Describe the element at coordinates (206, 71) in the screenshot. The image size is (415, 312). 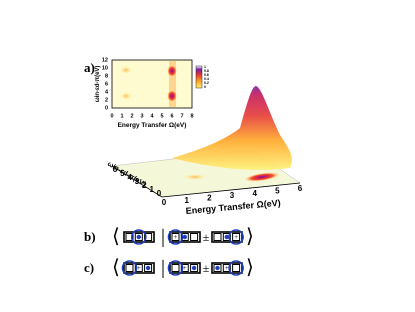
I see `tick-label: 0.8` at that location.